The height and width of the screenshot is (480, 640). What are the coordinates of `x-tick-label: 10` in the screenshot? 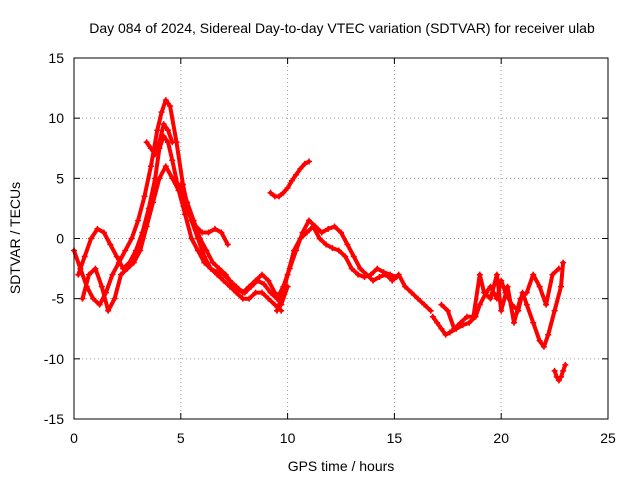 It's located at (288, 438).